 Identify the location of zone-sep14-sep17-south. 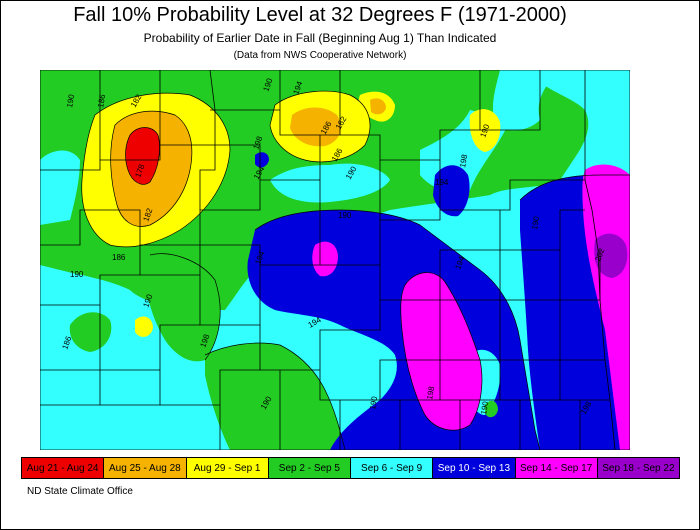
(441, 351).